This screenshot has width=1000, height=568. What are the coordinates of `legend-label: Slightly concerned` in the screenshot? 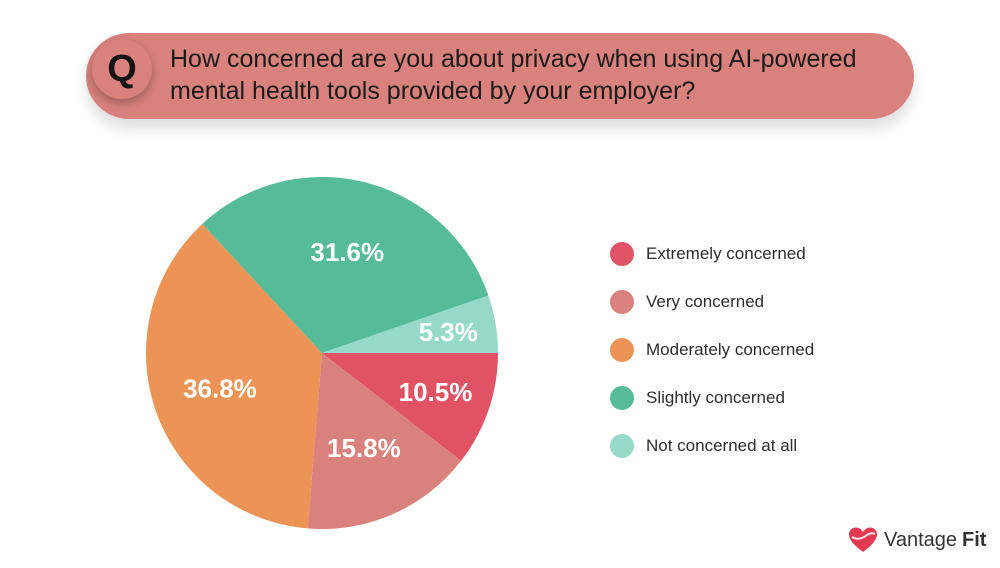 It's located at (715, 397).